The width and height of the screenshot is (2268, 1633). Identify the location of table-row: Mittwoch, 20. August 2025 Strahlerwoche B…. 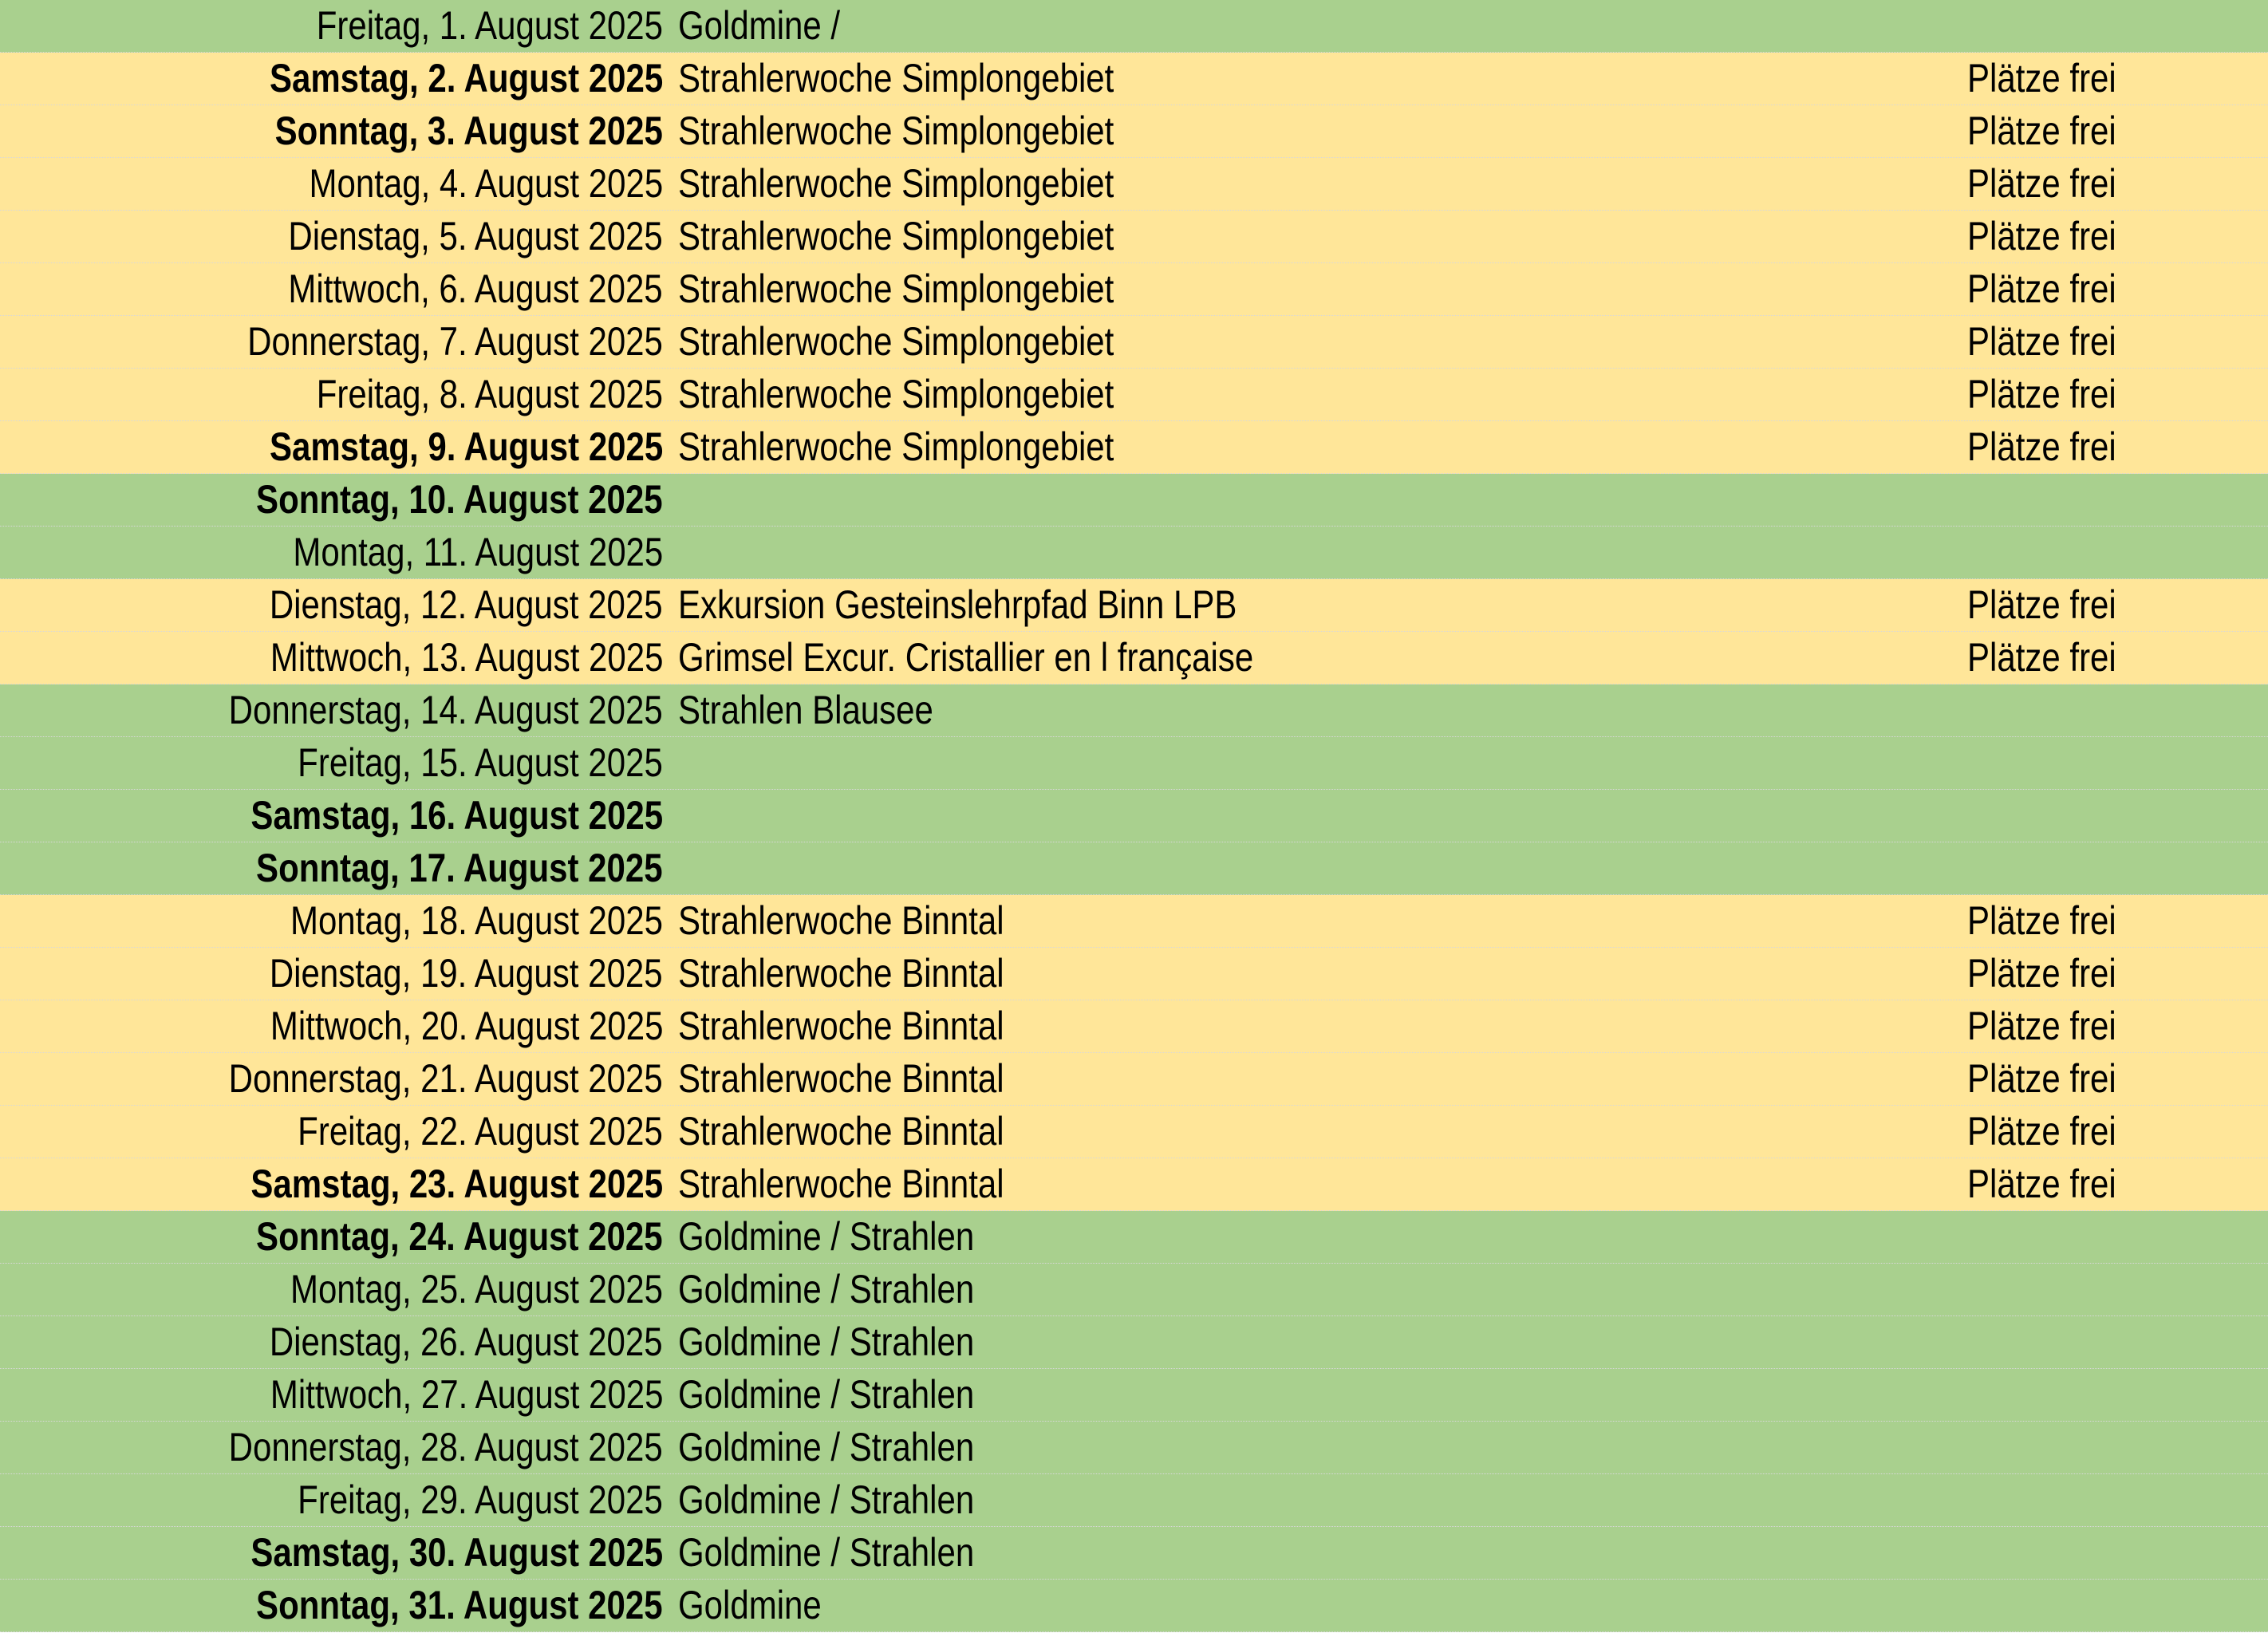
(1134, 1027).